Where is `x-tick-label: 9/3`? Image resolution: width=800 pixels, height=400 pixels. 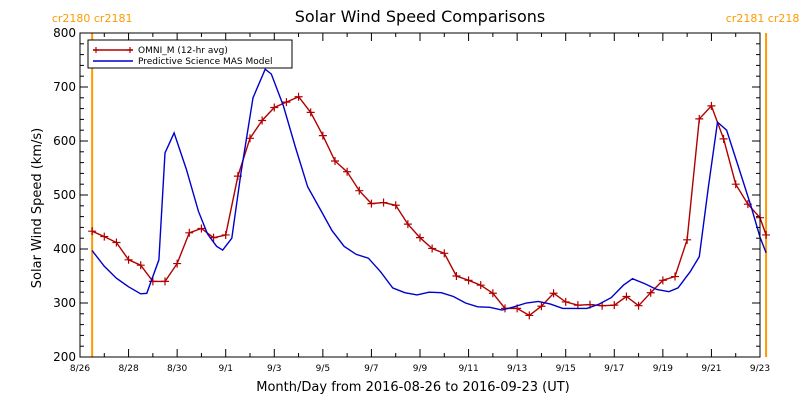
x-tick-label: 9/3 is located at coordinates (274, 369).